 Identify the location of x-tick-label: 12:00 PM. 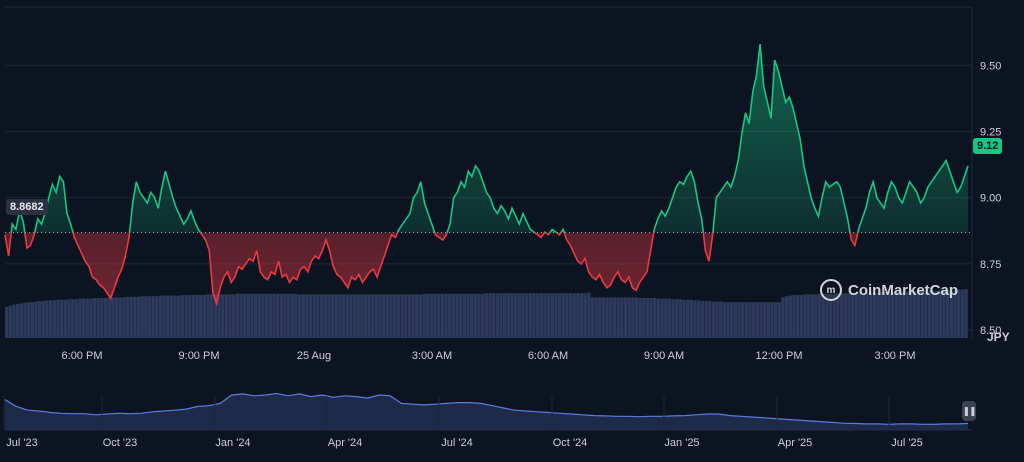
(778, 356).